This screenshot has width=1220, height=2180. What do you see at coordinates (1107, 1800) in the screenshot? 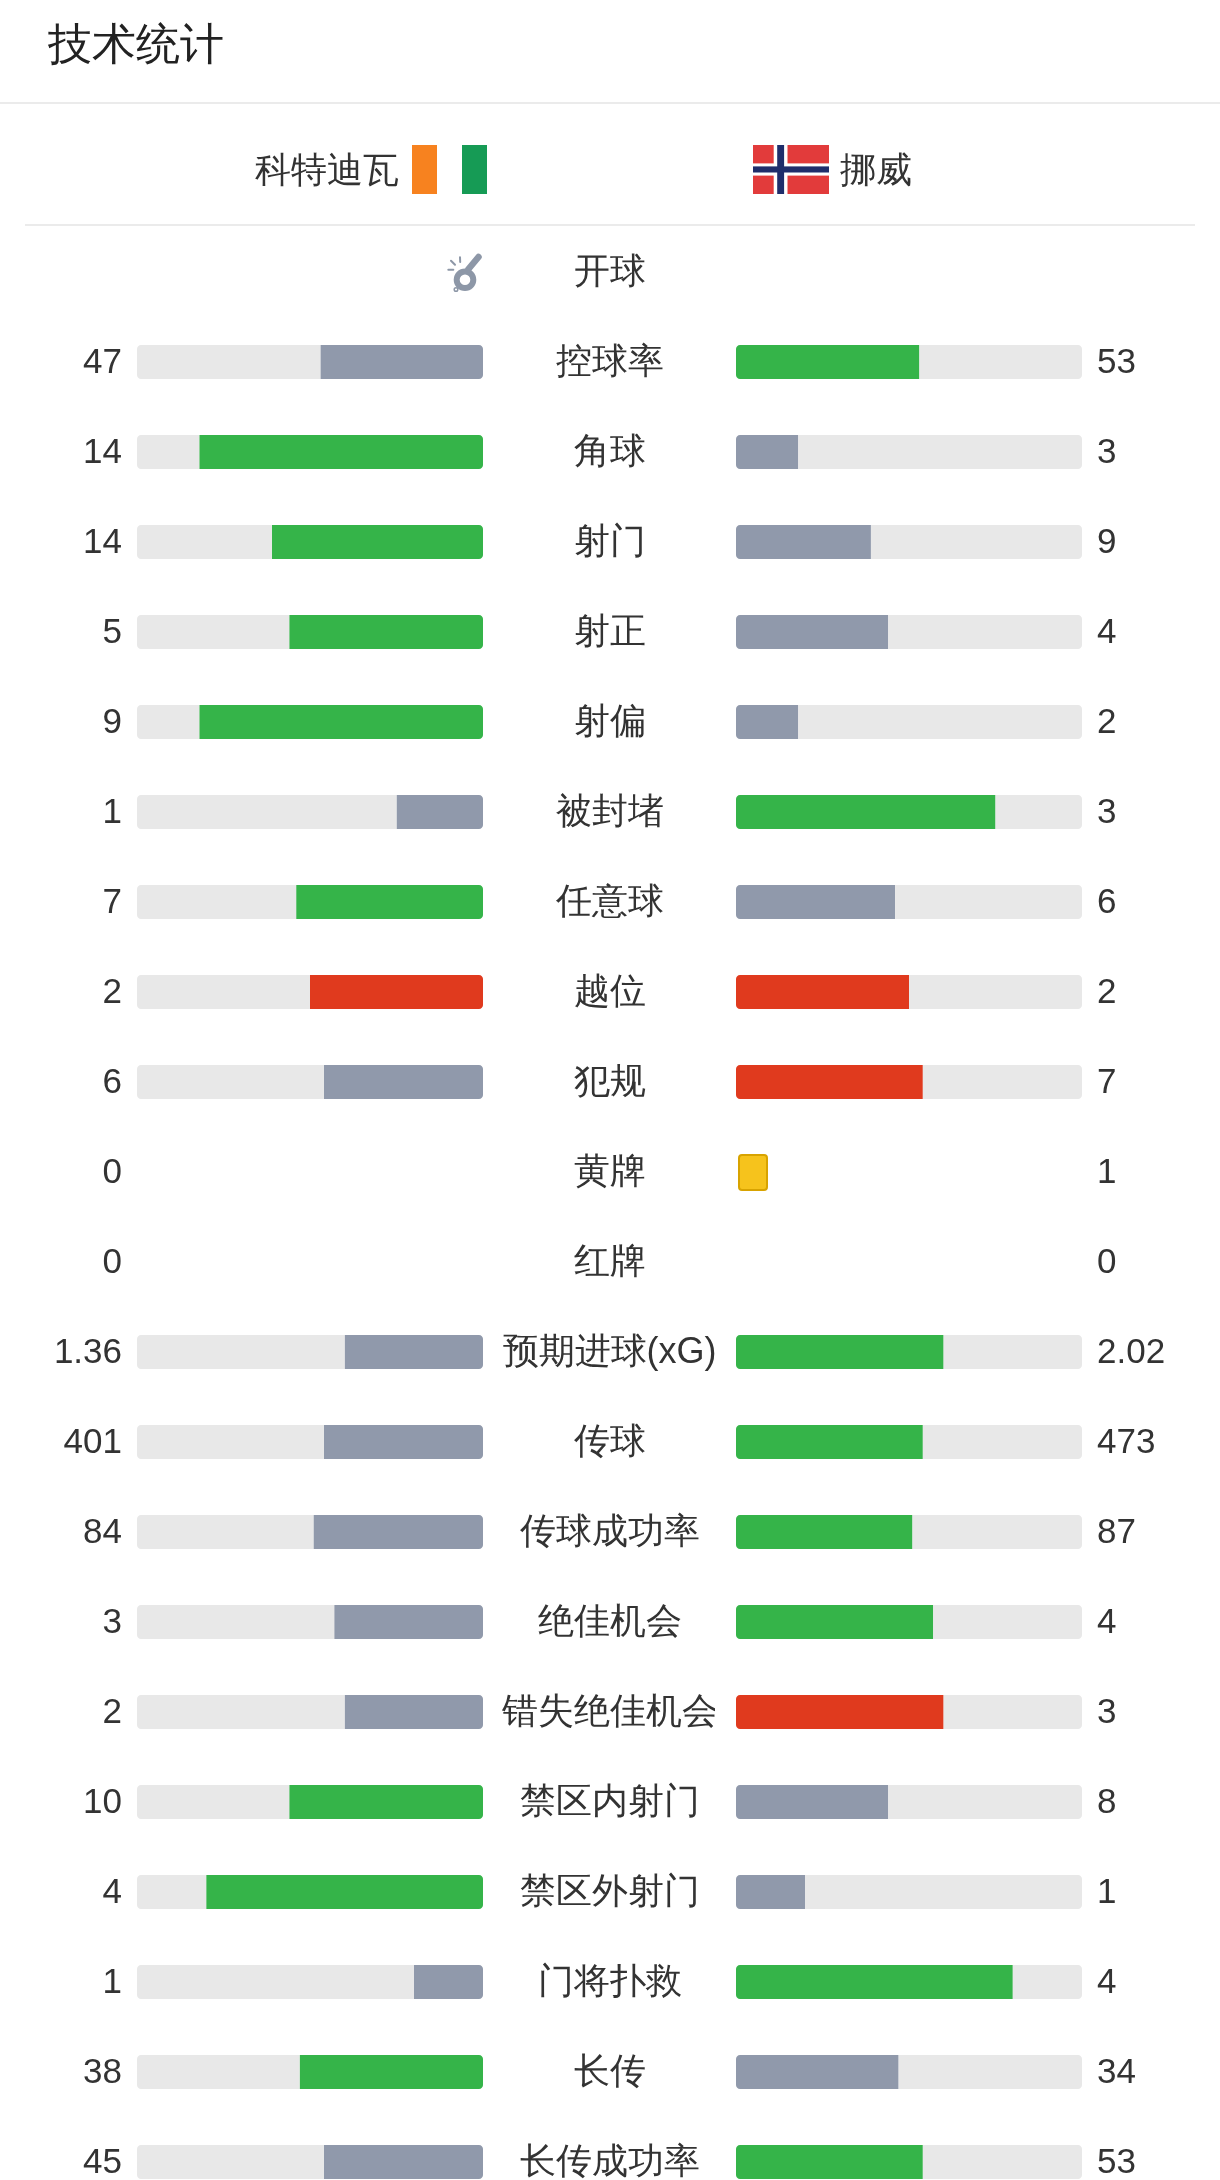
I see `text: 8` at bounding box center [1107, 1800].